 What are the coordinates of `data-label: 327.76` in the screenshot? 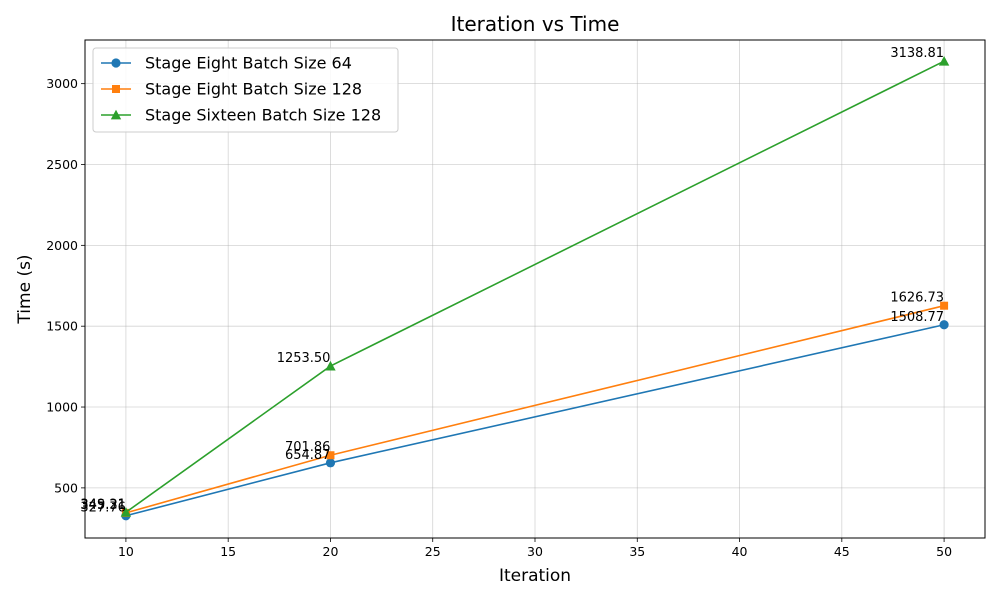 It's located at (103, 508).